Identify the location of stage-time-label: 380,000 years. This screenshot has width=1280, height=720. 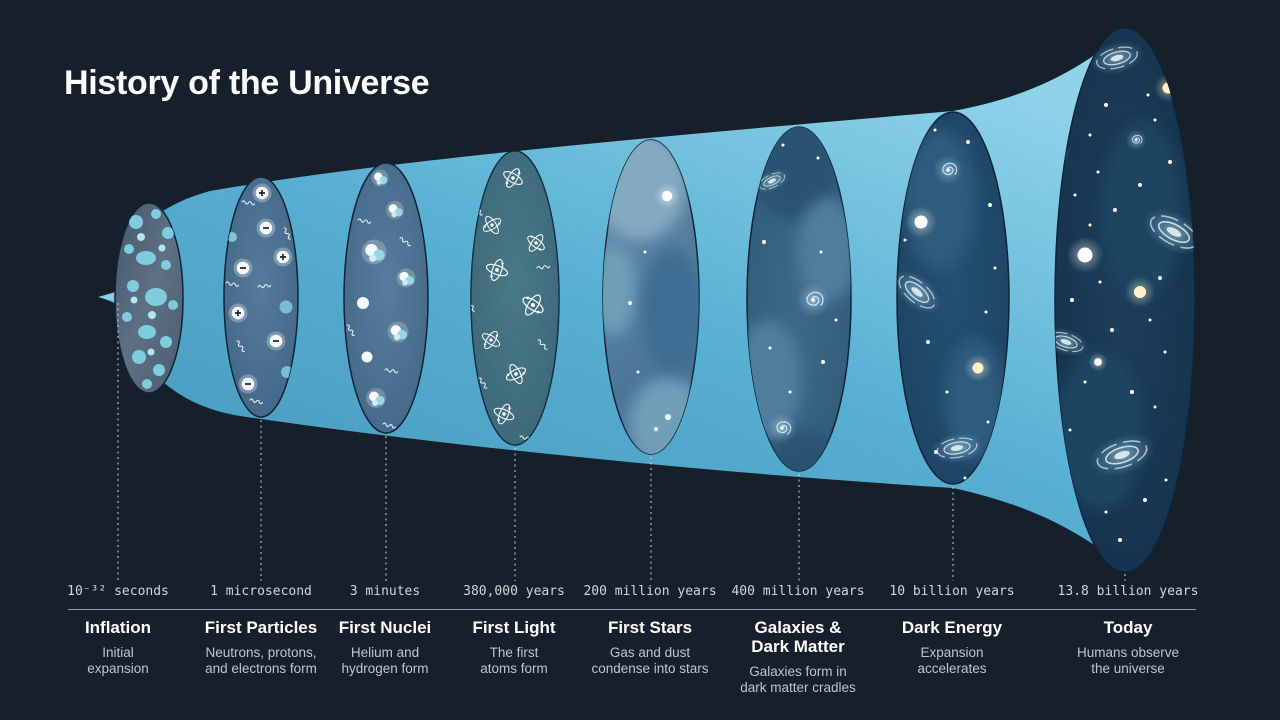
(514, 591).